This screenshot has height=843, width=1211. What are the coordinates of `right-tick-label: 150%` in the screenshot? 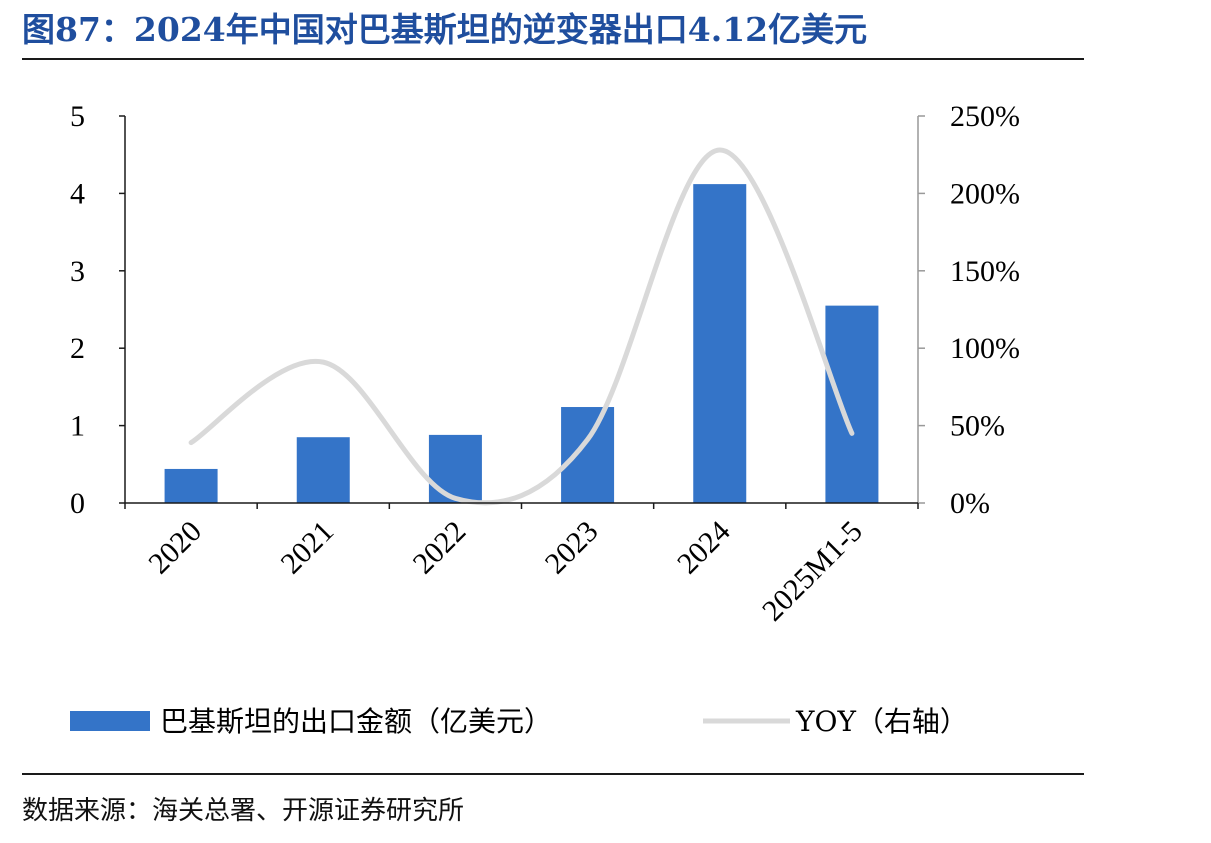 It's located at (985, 271).